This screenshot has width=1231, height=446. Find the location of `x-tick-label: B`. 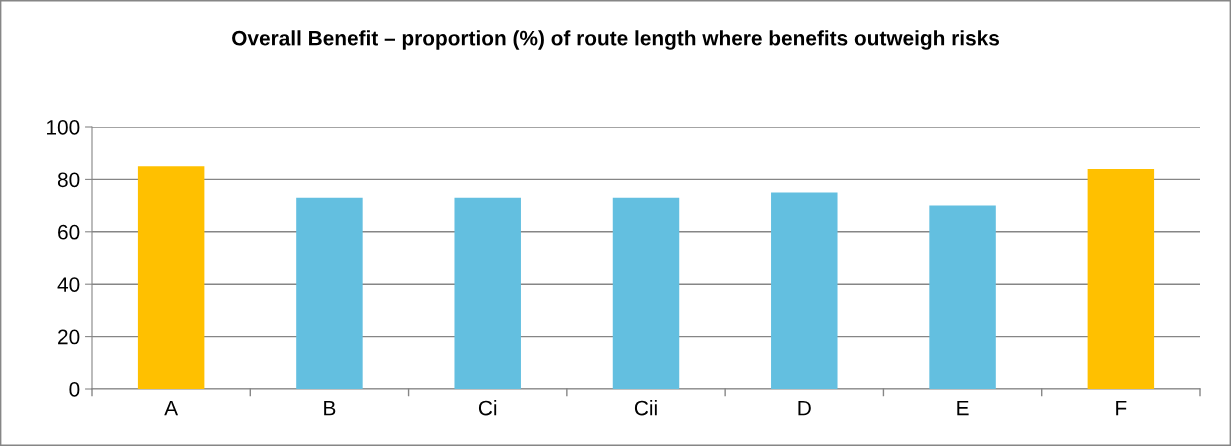

x-tick-label: B is located at coordinates (330, 408).